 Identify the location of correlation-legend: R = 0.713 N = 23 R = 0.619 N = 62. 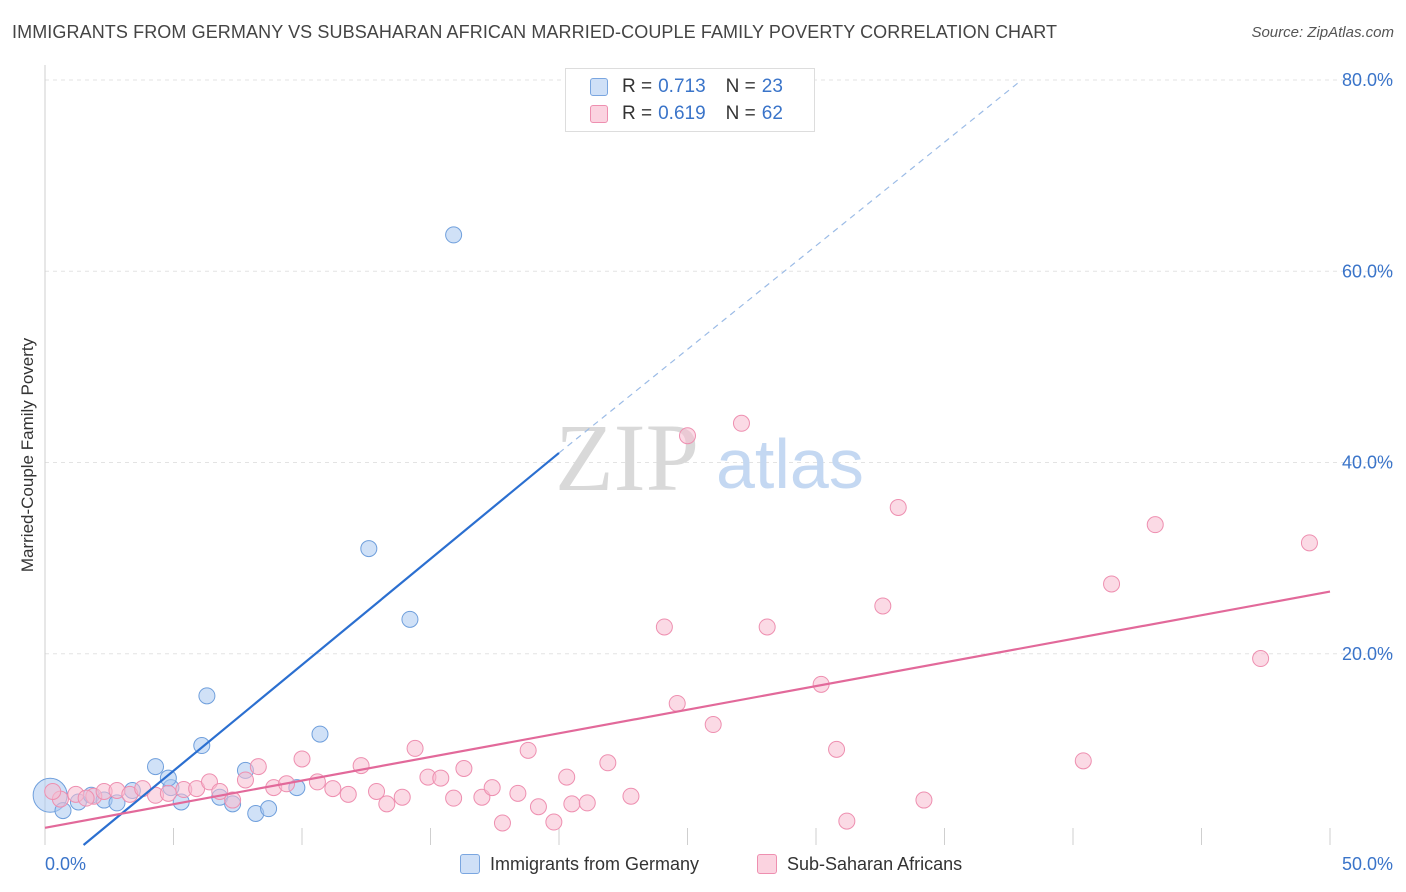
(690, 100).